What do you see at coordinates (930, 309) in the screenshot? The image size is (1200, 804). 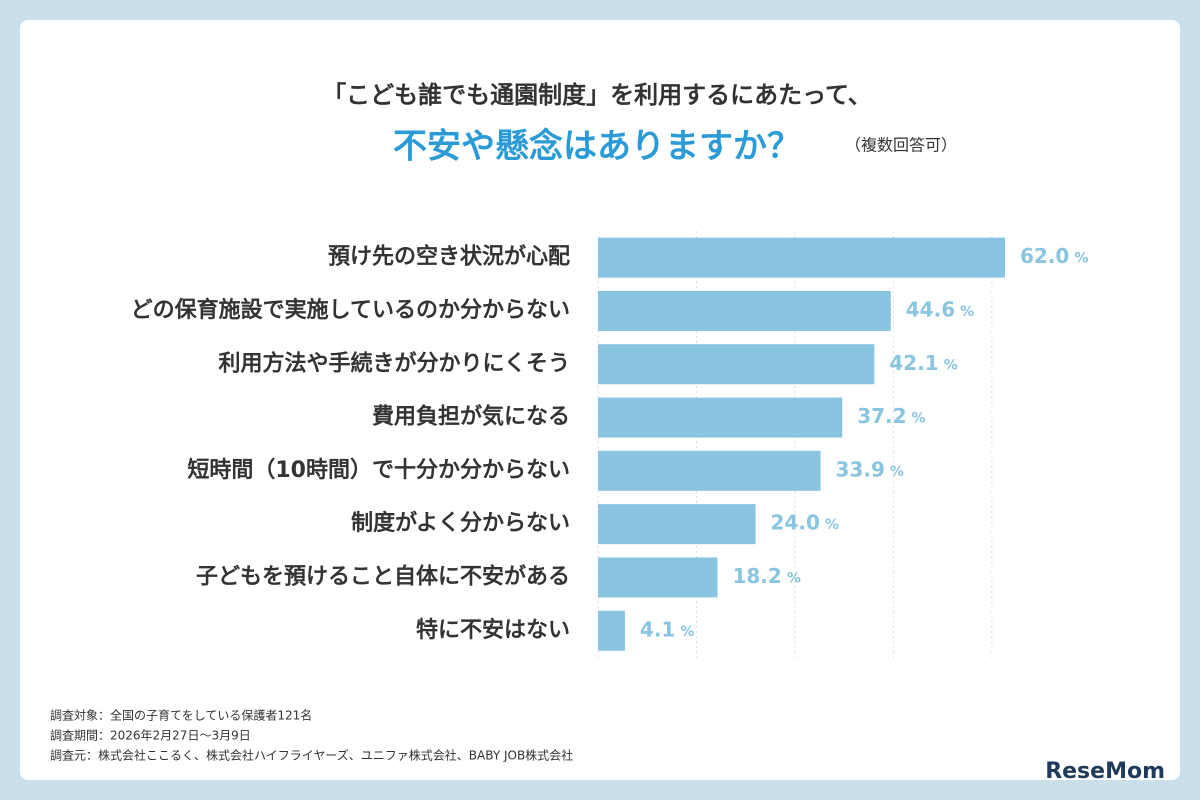 I see `value-label: 44.6` at bounding box center [930, 309].